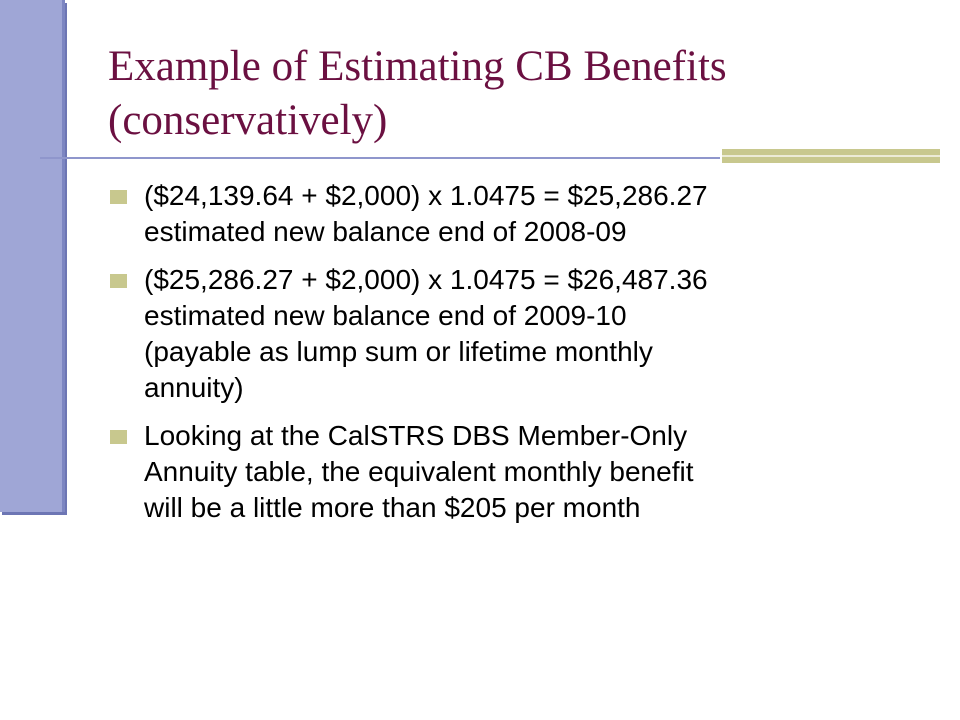 This screenshot has width=960, height=720. What do you see at coordinates (398, 351) in the screenshot?
I see `bullet-2-line-3: (payable as lump sum or lifetime monthly` at bounding box center [398, 351].